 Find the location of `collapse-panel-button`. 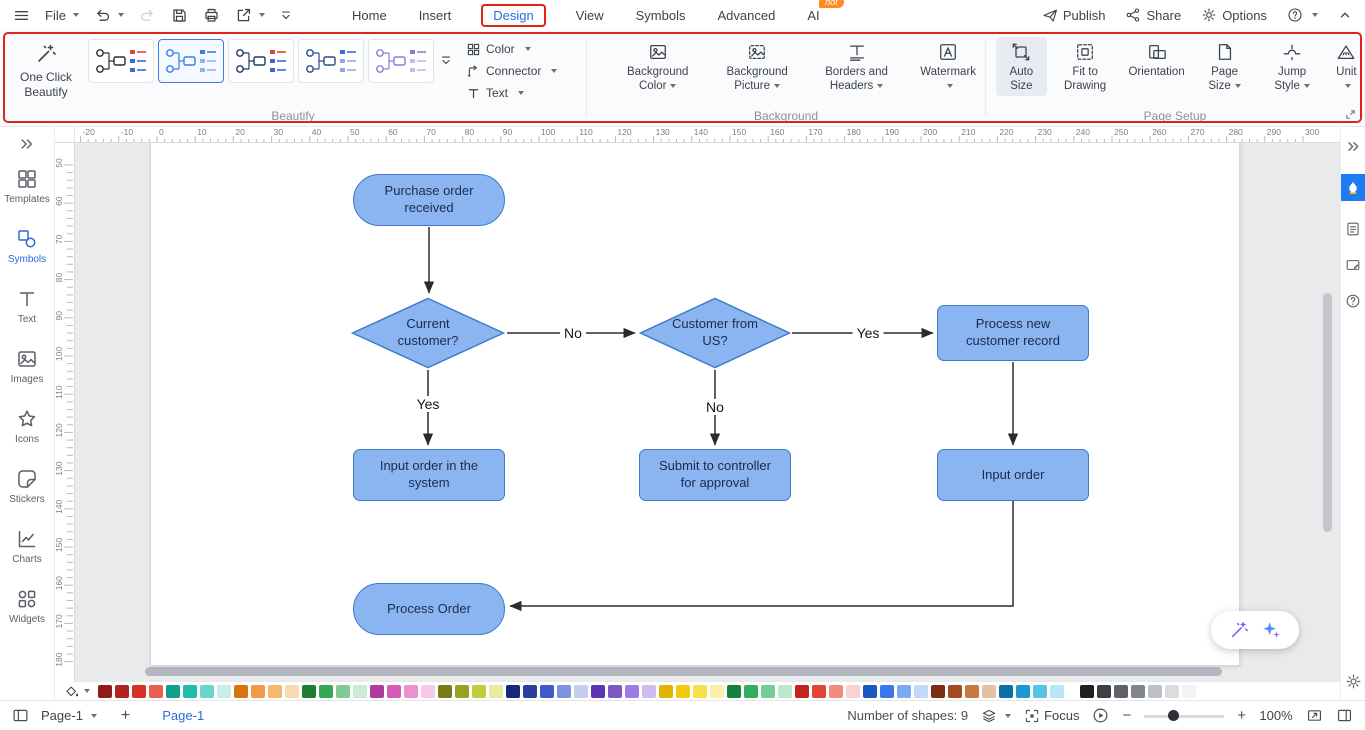

collapse-panel-button is located at coordinates (1353, 146).